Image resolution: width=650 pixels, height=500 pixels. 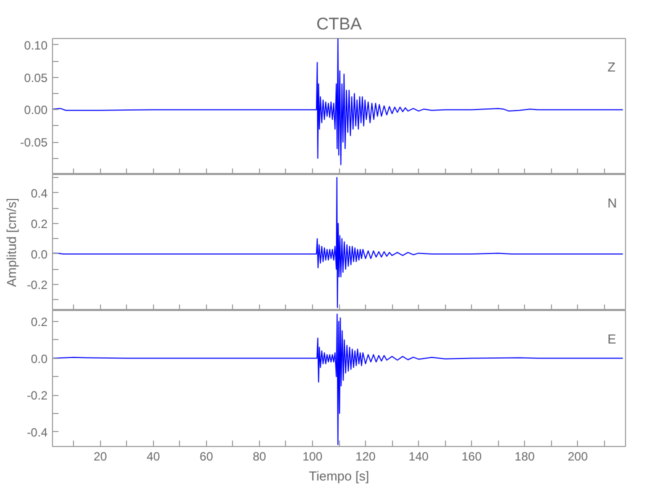 I want to click on x-tick-label: 60, so click(x=207, y=457).